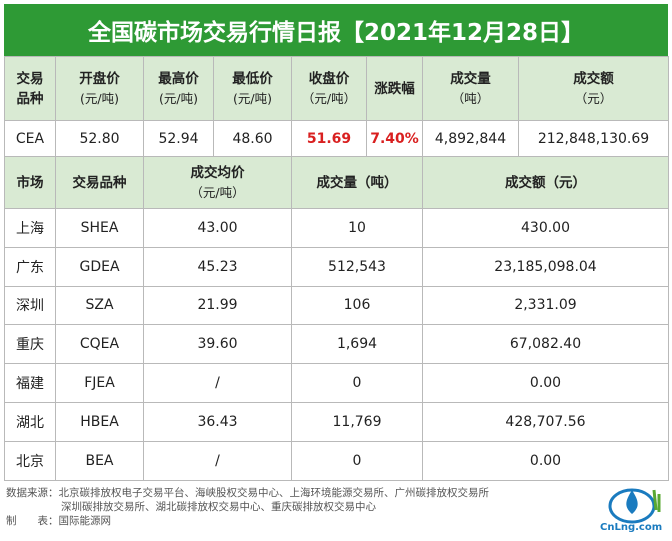 The width and height of the screenshot is (672, 541). I want to click on cell-amount: 67,082.40, so click(545, 344).